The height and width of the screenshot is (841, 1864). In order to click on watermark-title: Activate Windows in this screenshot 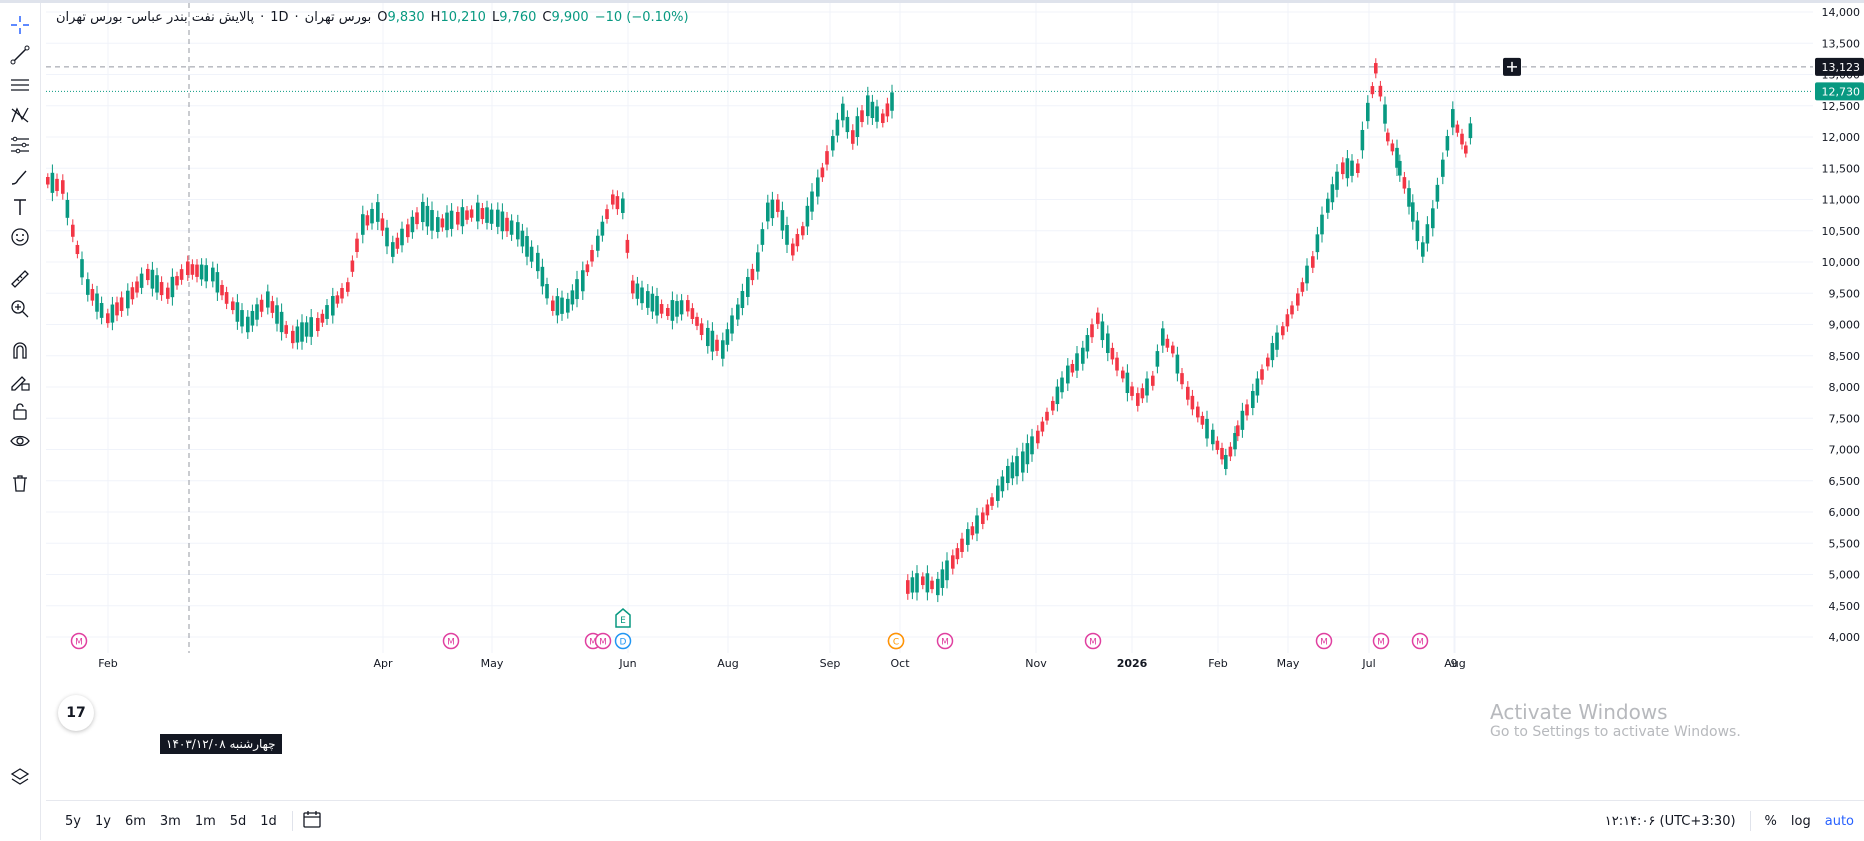, I will do `click(1579, 712)`.